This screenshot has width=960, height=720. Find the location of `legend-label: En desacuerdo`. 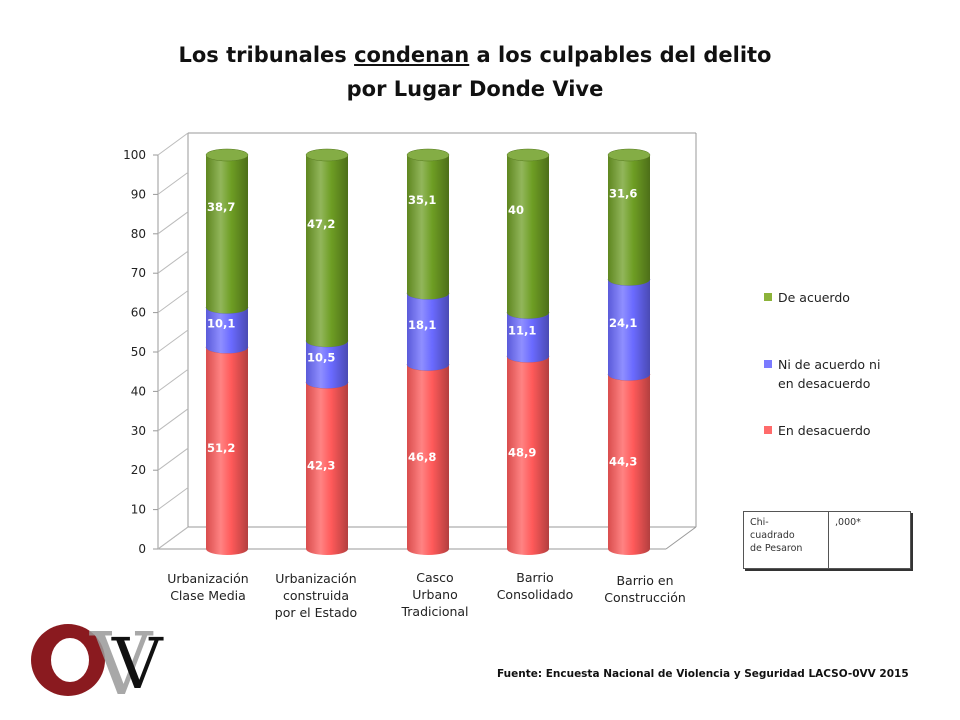

legend-label: En desacuerdo is located at coordinates (824, 430).